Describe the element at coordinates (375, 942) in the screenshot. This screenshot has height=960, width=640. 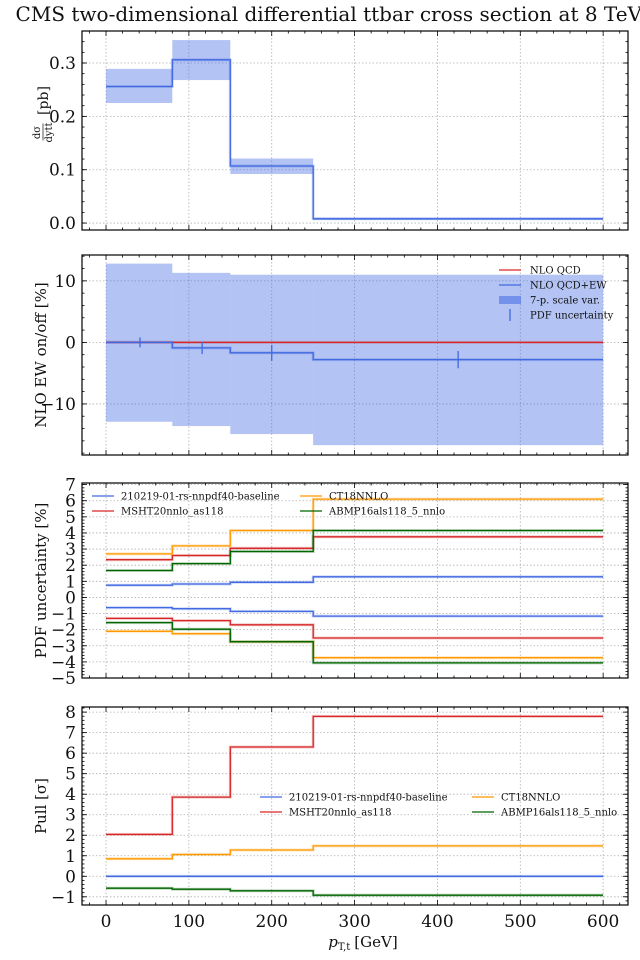
I see `x-label-unit: [GeV]` at that location.